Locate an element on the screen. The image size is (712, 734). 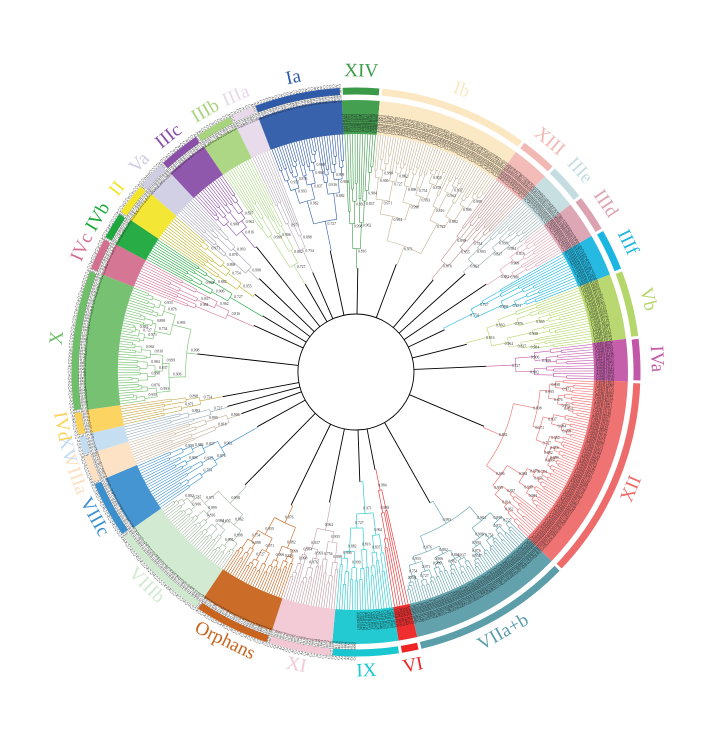
bootstrap-value: 0.876 is located at coordinates (476, 551).